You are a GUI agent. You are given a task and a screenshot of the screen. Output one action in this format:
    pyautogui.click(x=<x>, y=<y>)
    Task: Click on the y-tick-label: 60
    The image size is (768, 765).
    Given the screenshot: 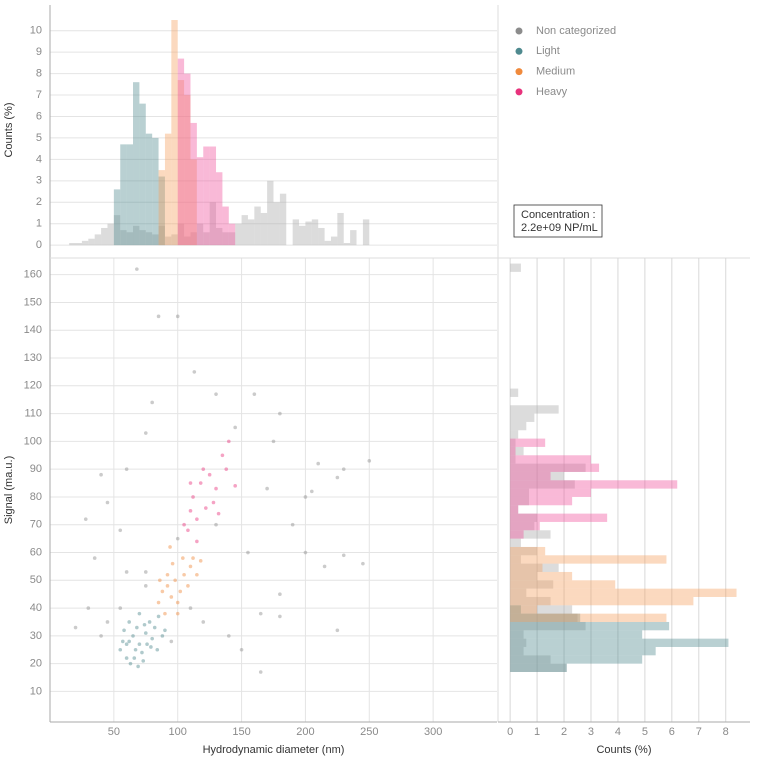 What is the action you would take?
    pyautogui.click(x=36, y=552)
    